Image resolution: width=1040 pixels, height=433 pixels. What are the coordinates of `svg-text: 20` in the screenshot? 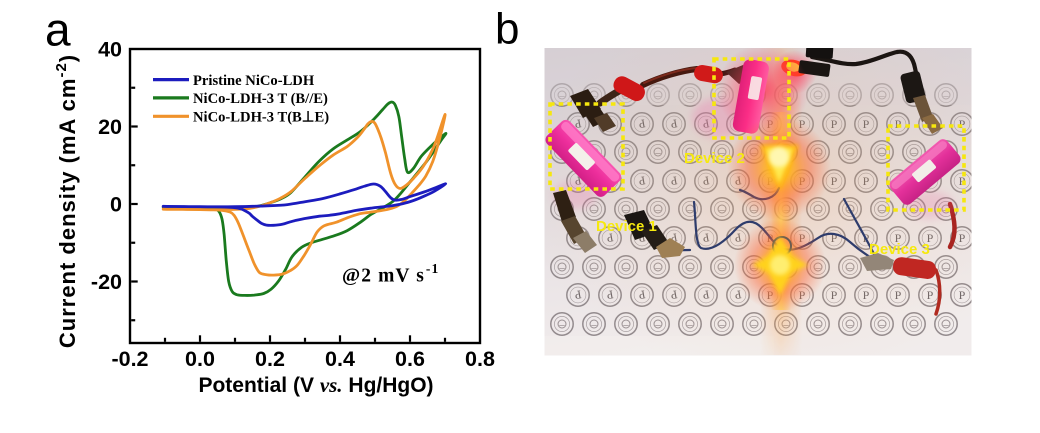 It's located at (110, 127).